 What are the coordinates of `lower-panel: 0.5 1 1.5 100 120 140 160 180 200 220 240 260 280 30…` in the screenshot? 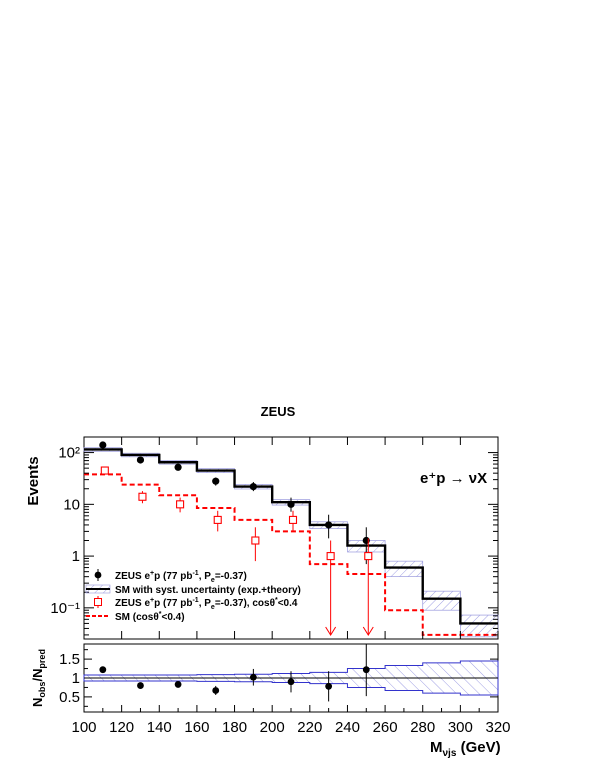 It's located at (270, 701).